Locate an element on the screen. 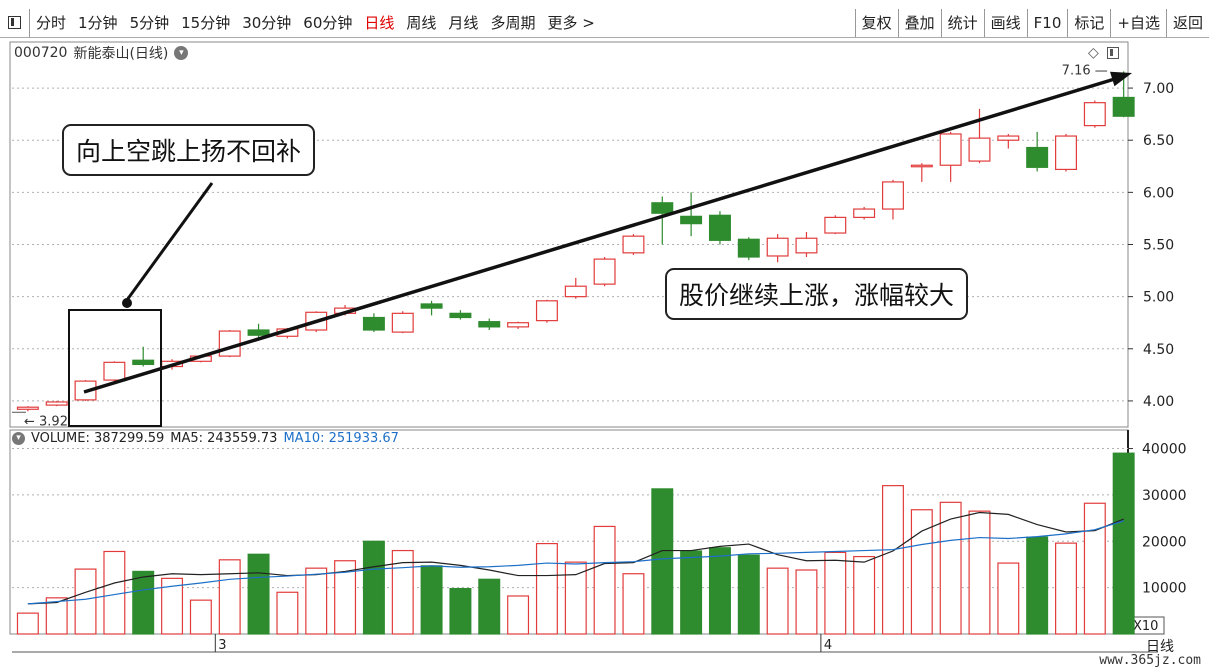 This screenshot has width=1209, height=671. tab-period-9: 多周期 is located at coordinates (513, 22).